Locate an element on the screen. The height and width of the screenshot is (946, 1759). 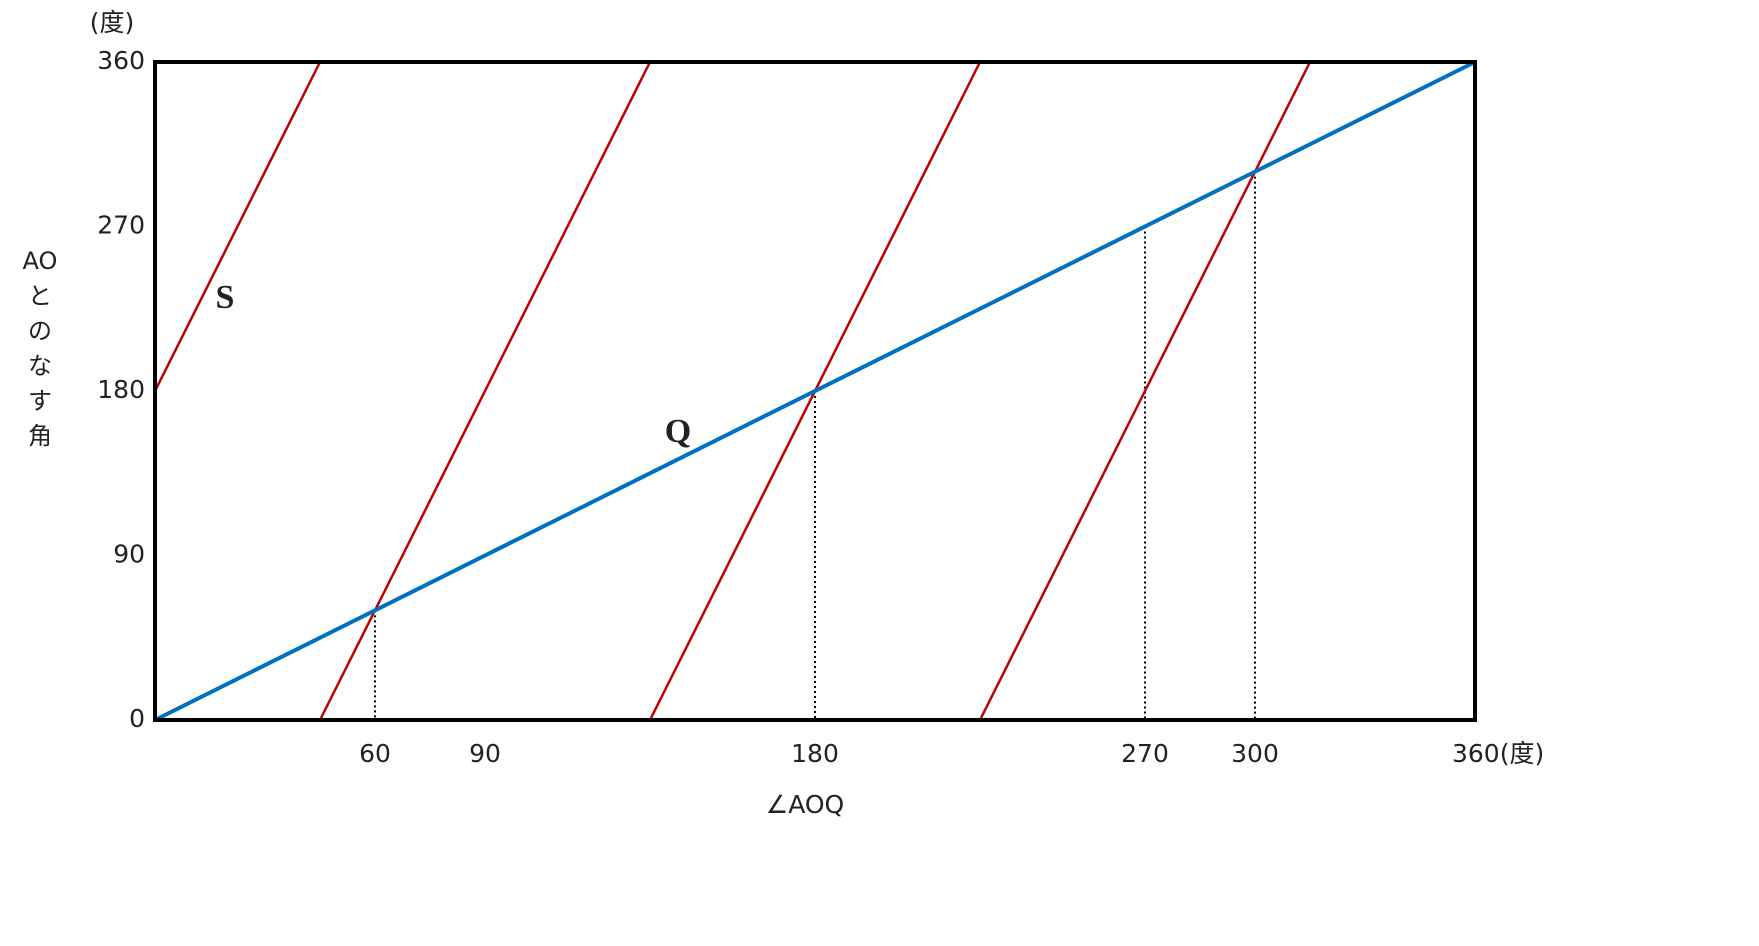
y-axis-label: AOとのなす角 is located at coordinates (40, 348).